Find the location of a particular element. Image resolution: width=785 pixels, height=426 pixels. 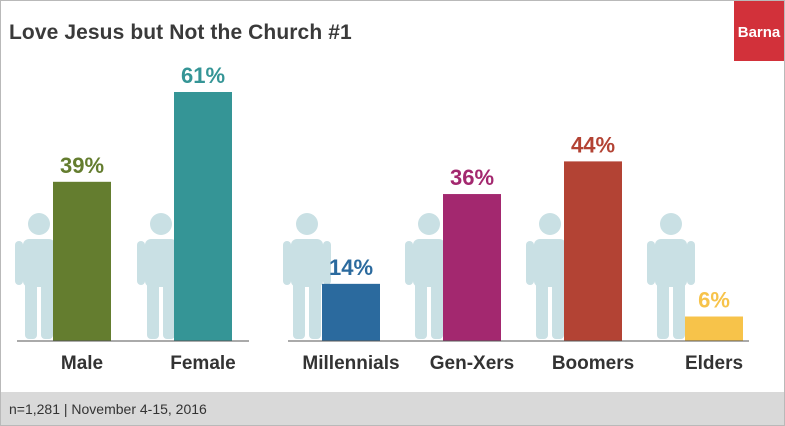

category-label-male: Male is located at coordinates (82, 363).